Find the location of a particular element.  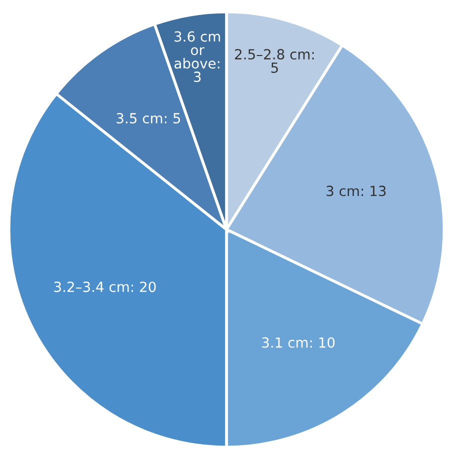

data-label: 3.5 cm: 5 is located at coordinates (148, 118).